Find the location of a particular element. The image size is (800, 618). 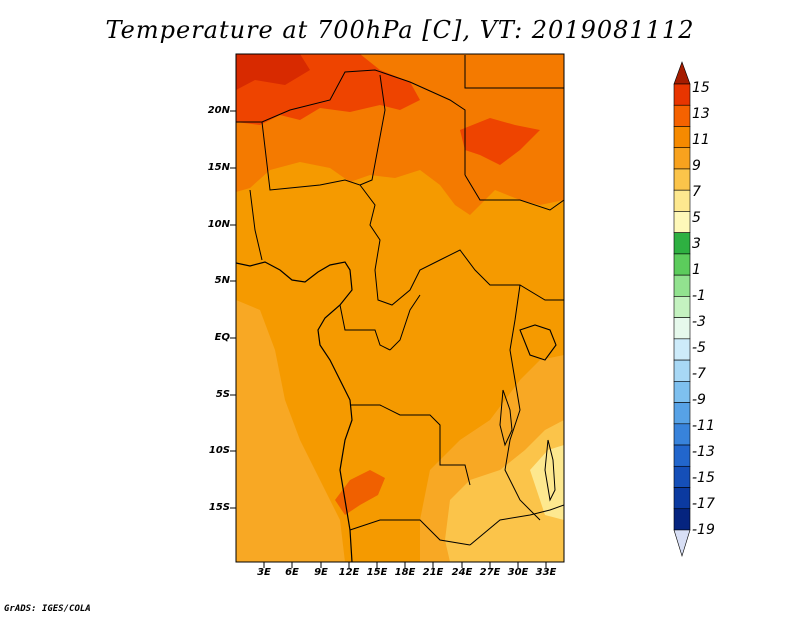

field-13-15-east is located at coordinates (500, 141).